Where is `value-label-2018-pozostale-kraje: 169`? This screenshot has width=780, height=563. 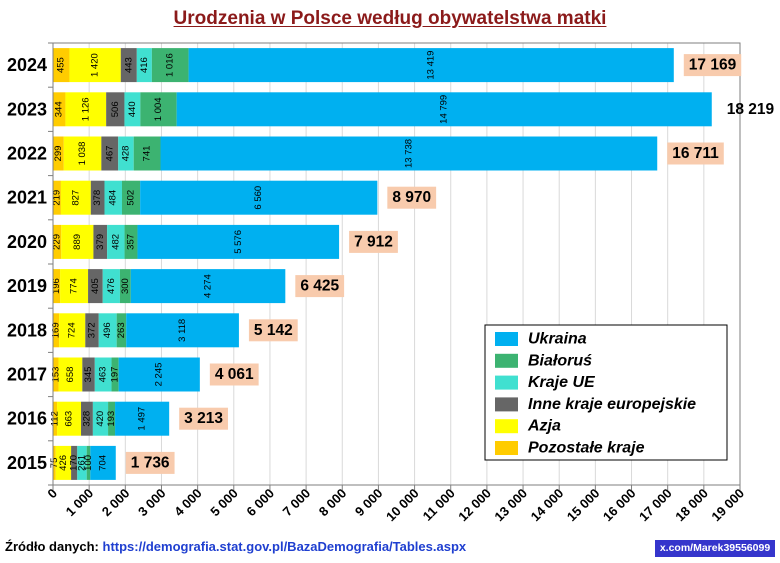
value-label-2018-pozostale-kraje: 169 is located at coordinates (56, 330).